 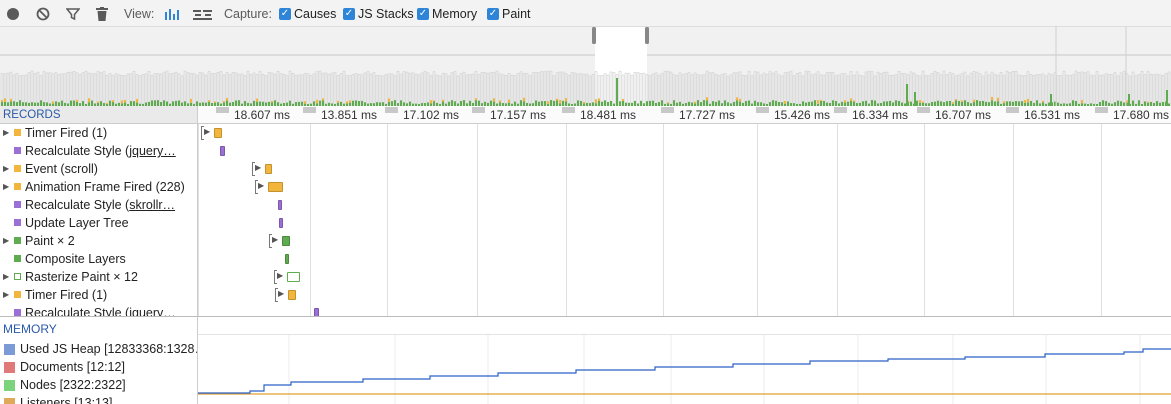 What do you see at coordinates (50, 241) in the screenshot?
I see `record-label: Paint × 2` at bounding box center [50, 241].